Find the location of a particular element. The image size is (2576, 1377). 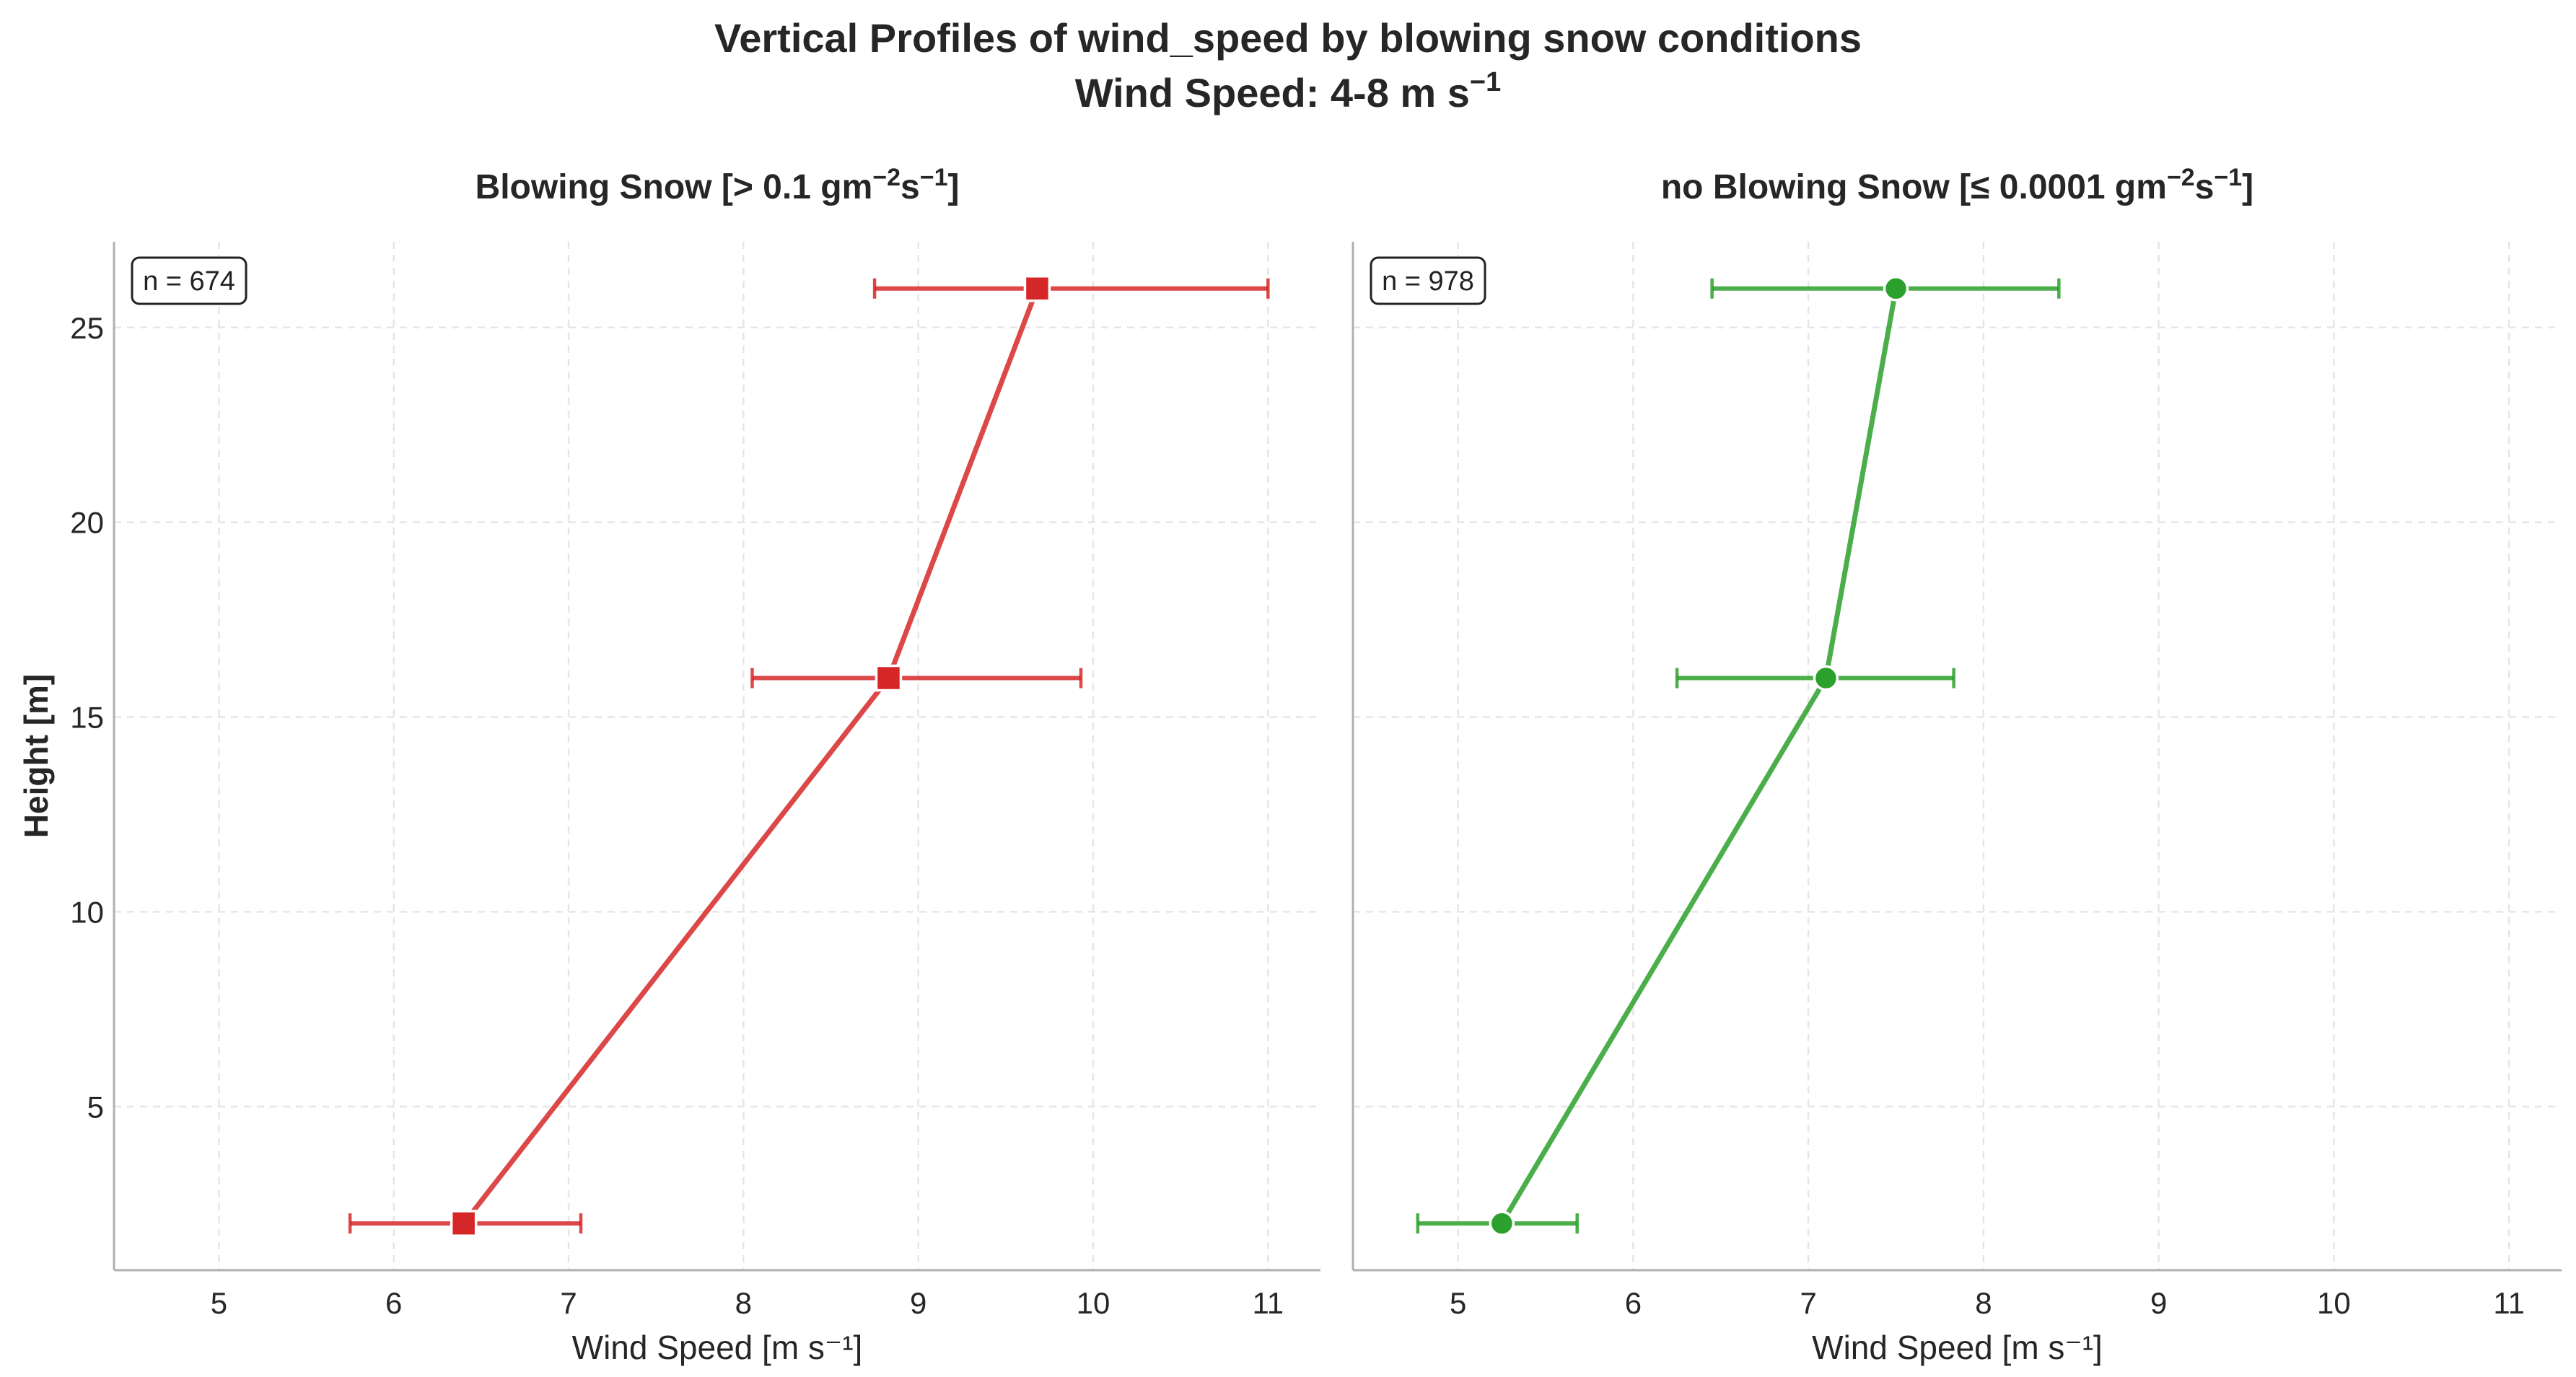

y-tick-label: 20 is located at coordinates (87, 523).